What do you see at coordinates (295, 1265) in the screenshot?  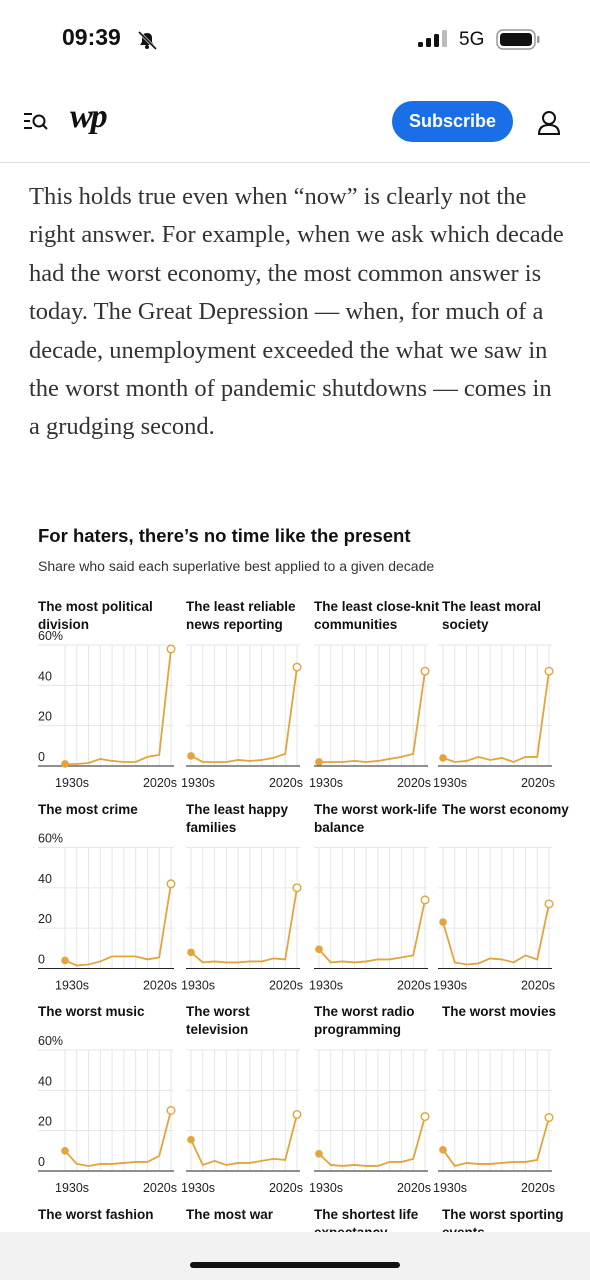 I see `home-indicator` at bounding box center [295, 1265].